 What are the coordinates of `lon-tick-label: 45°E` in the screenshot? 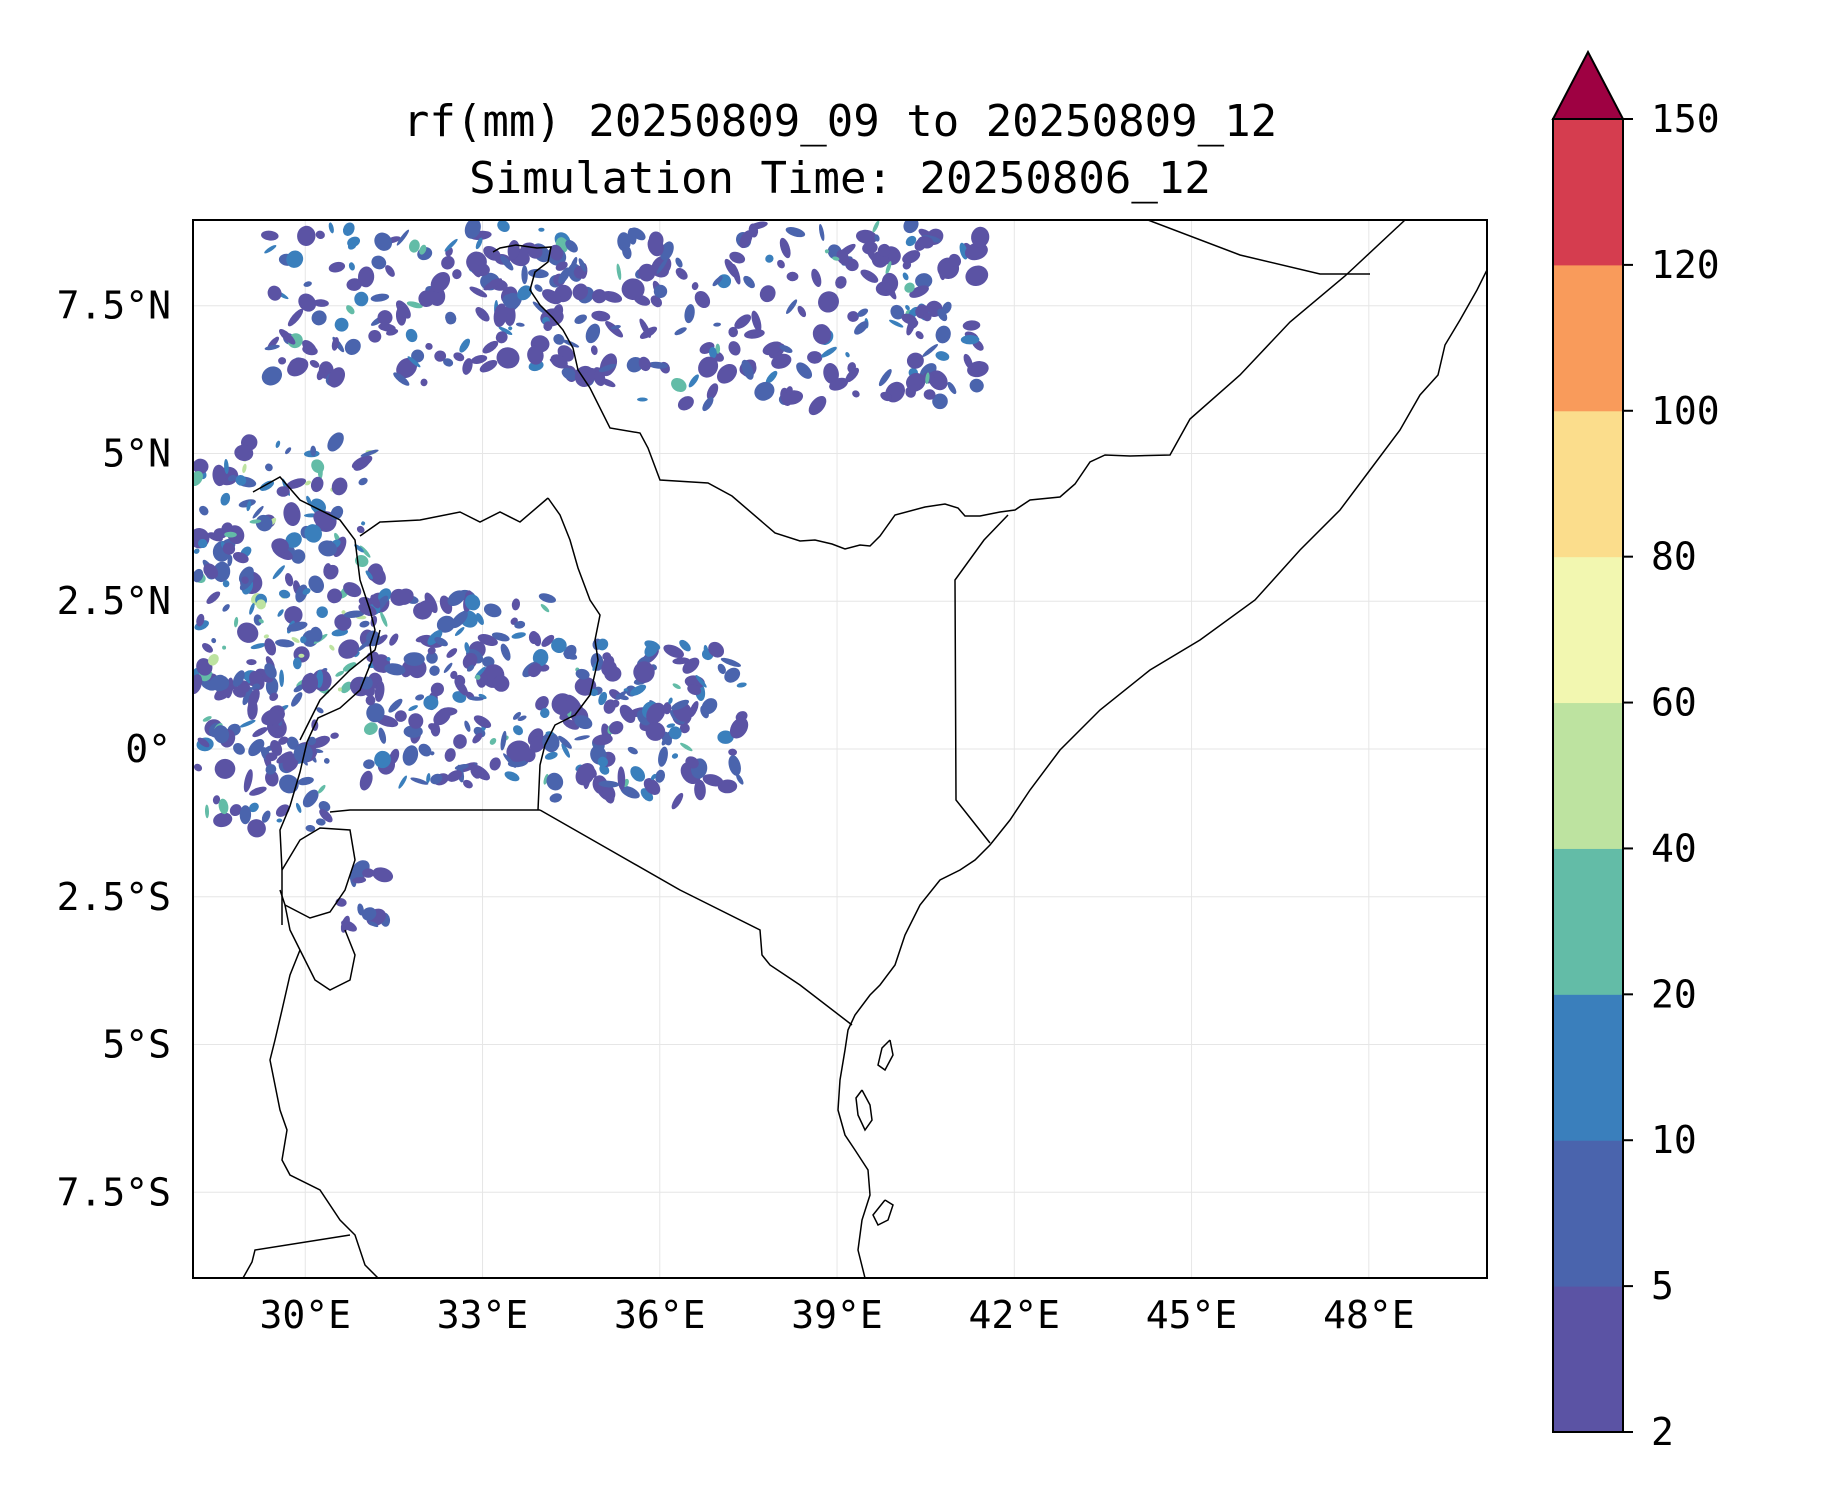 It's located at (1192, 1315).